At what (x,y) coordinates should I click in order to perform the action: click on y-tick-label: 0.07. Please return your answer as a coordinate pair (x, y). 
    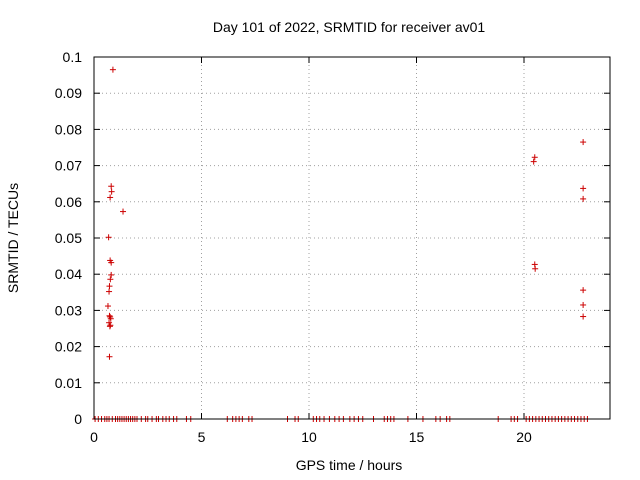
    Looking at the image, I should click on (68, 166).